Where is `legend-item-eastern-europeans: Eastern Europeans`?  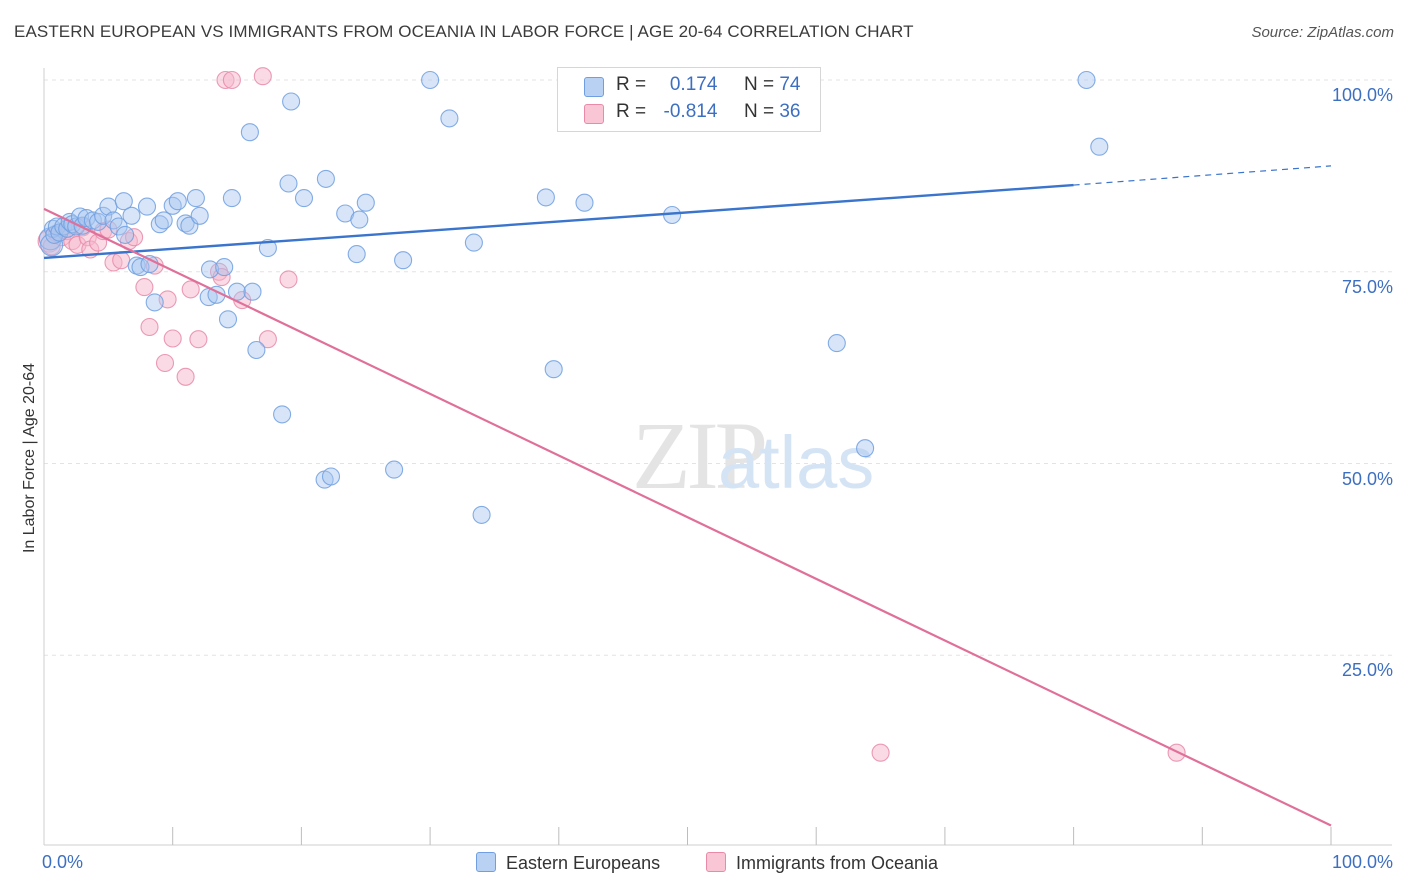 legend-item-eastern-europeans: Eastern Europeans is located at coordinates (568, 863).